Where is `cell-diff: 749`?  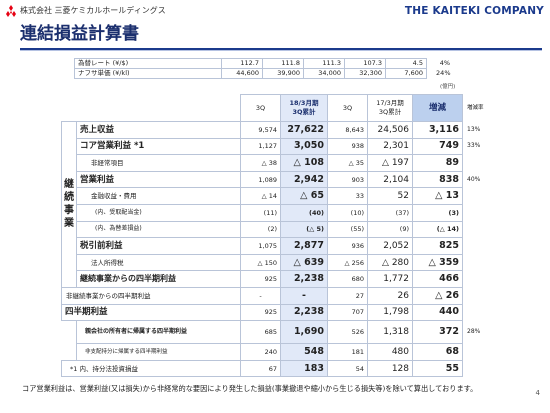 cell-diff: 749 is located at coordinates (437, 146).